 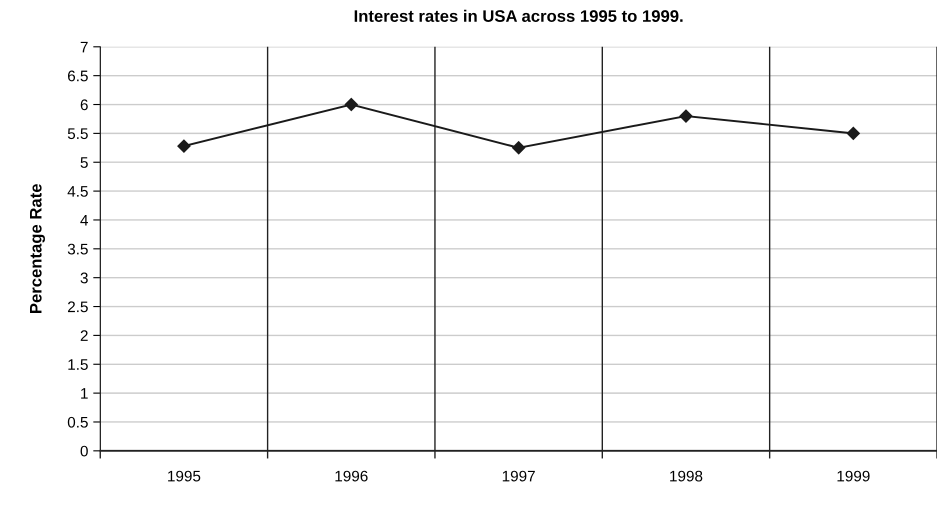 I want to click on x-tick-label: 1997, so click(x=518, y=476).